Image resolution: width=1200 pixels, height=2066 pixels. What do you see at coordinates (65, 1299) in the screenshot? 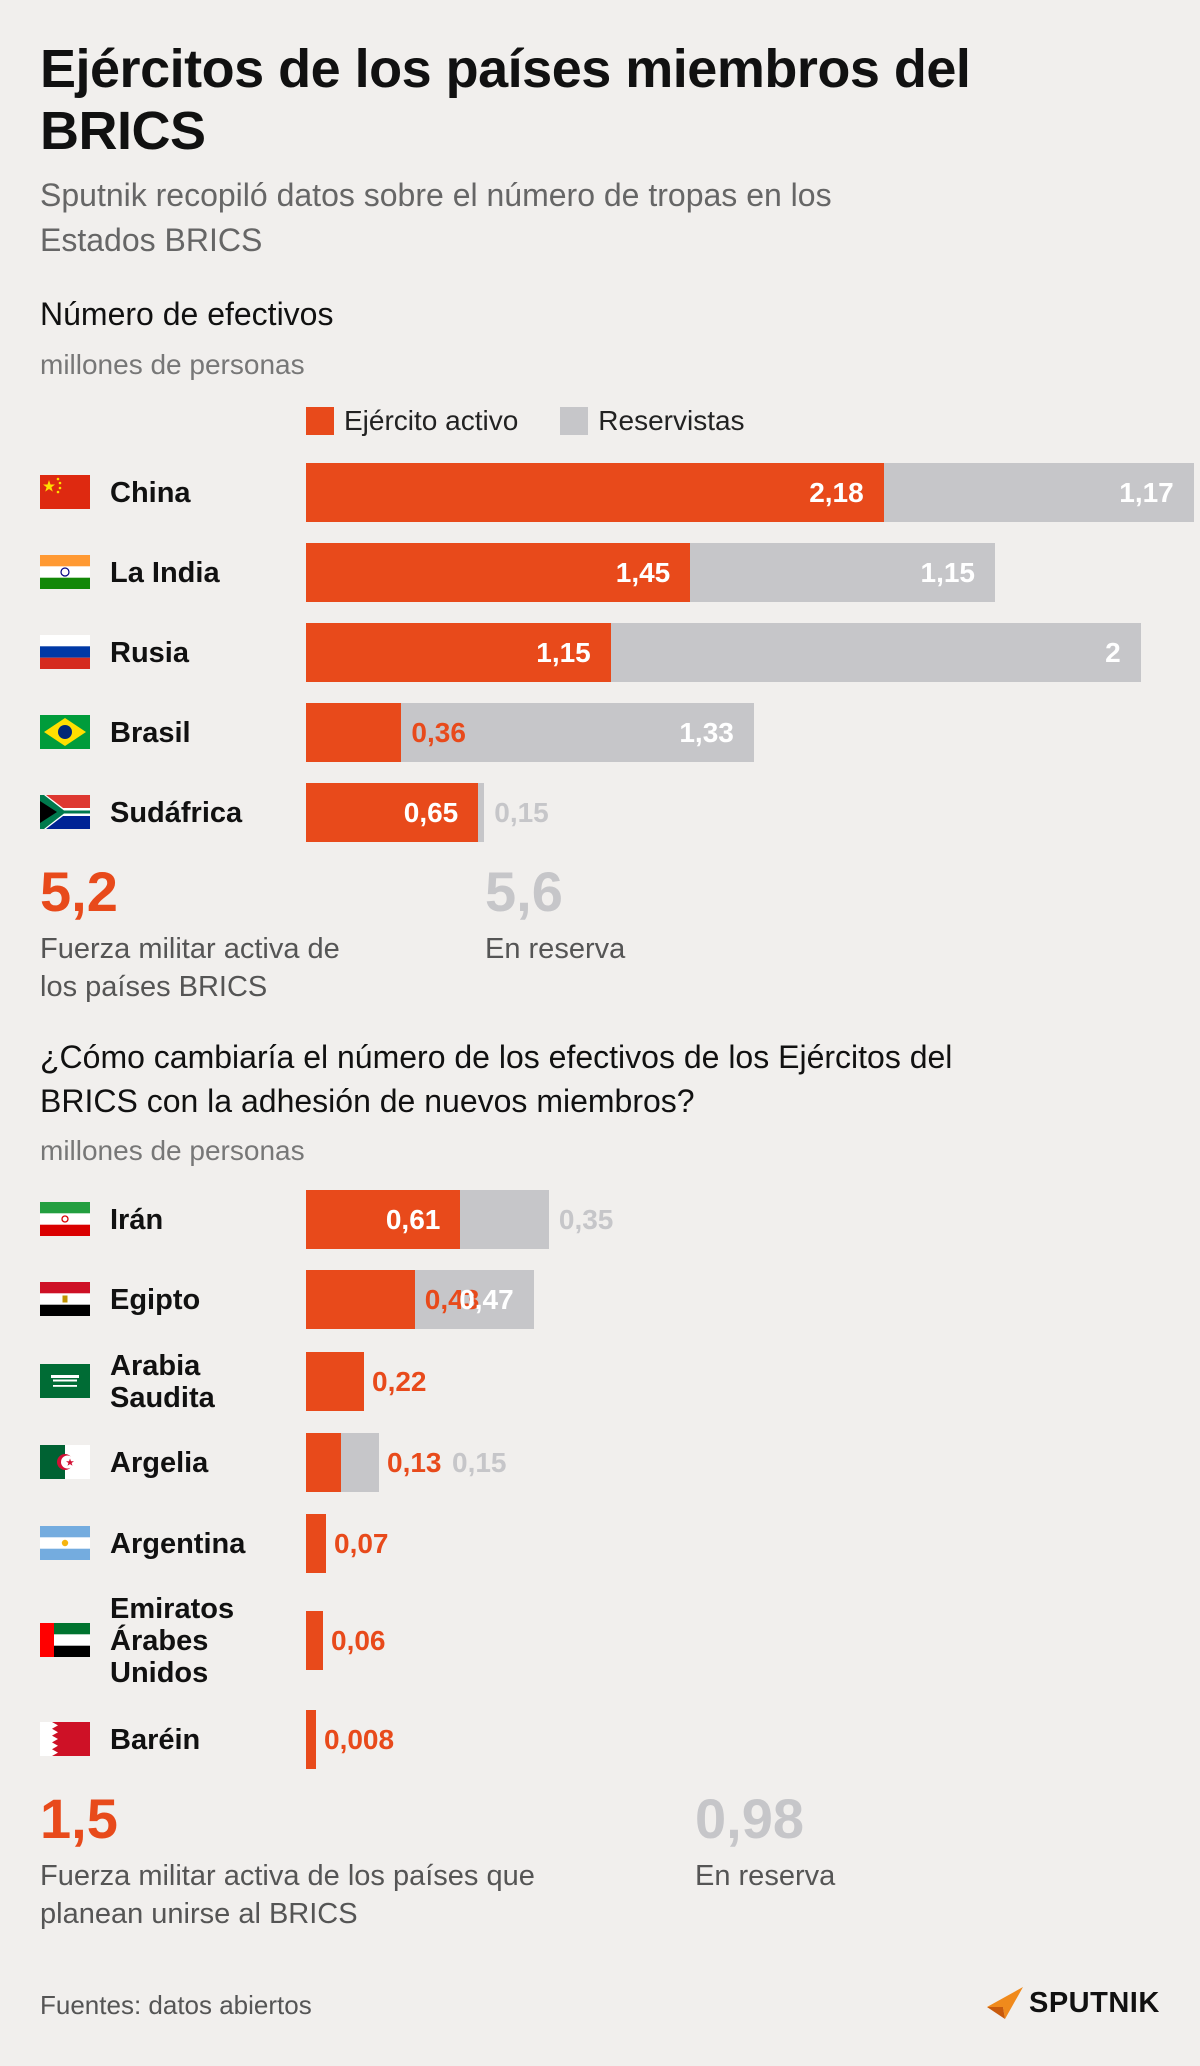
I see `egypt-flag-icon` at bounding box center [65, 1299].